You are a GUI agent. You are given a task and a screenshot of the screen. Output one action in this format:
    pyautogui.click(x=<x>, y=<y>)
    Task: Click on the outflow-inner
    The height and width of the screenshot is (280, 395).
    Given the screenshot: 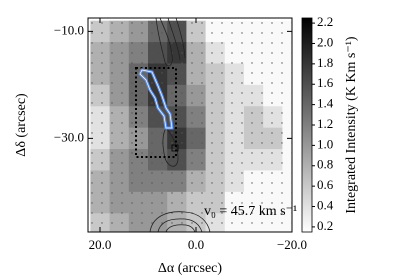 What is the action you would take?
    pyautogui.click(x=156, y=99)
    